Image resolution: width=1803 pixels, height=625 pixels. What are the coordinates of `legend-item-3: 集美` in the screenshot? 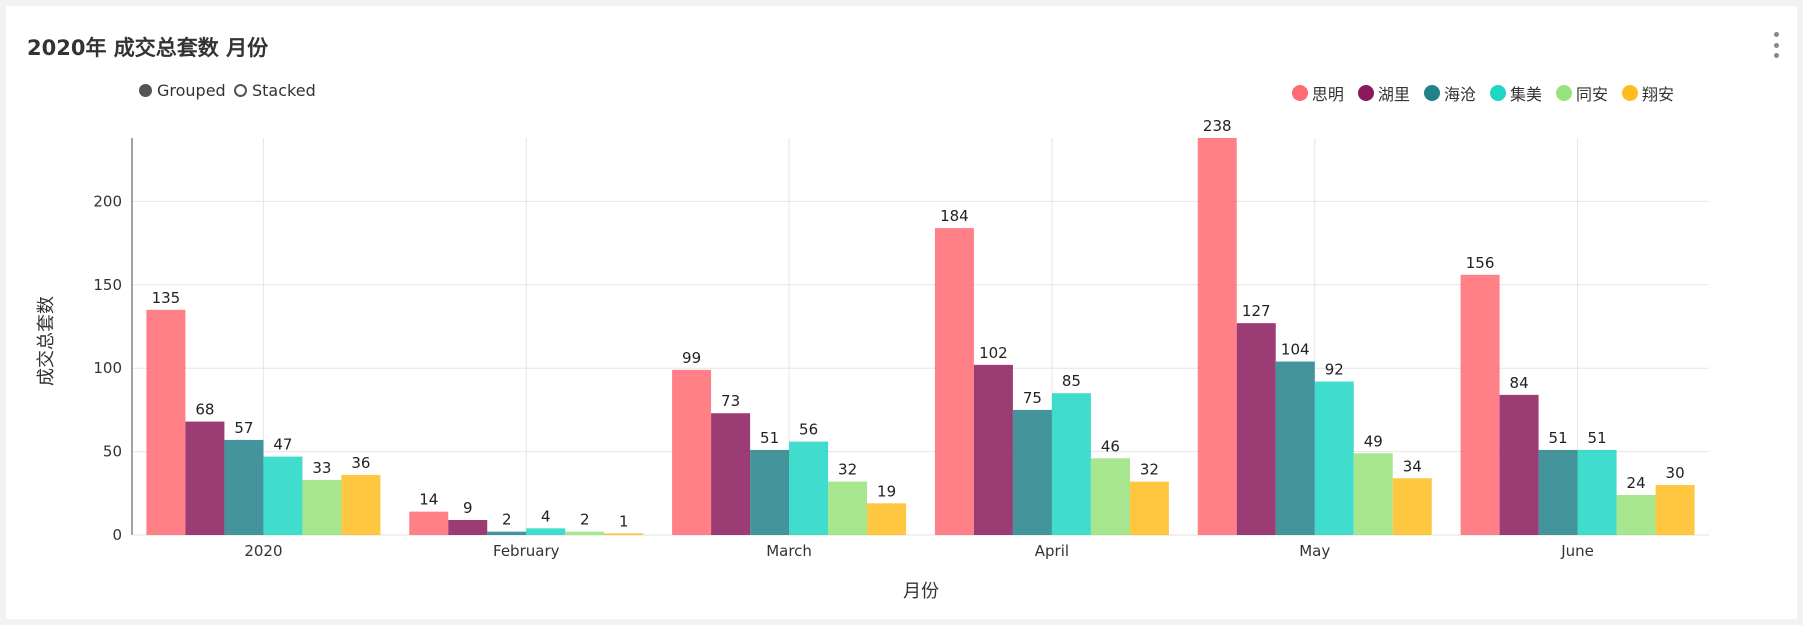 It's located at (1515, 93).